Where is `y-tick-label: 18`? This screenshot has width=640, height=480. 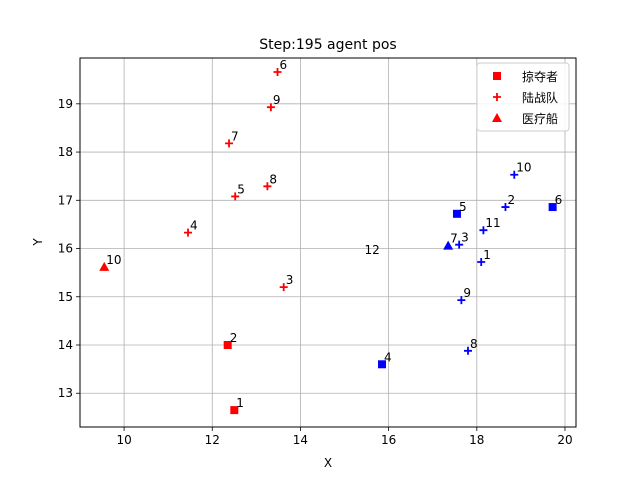
y-tick-label: 18 is located at coordinates (65, 152).